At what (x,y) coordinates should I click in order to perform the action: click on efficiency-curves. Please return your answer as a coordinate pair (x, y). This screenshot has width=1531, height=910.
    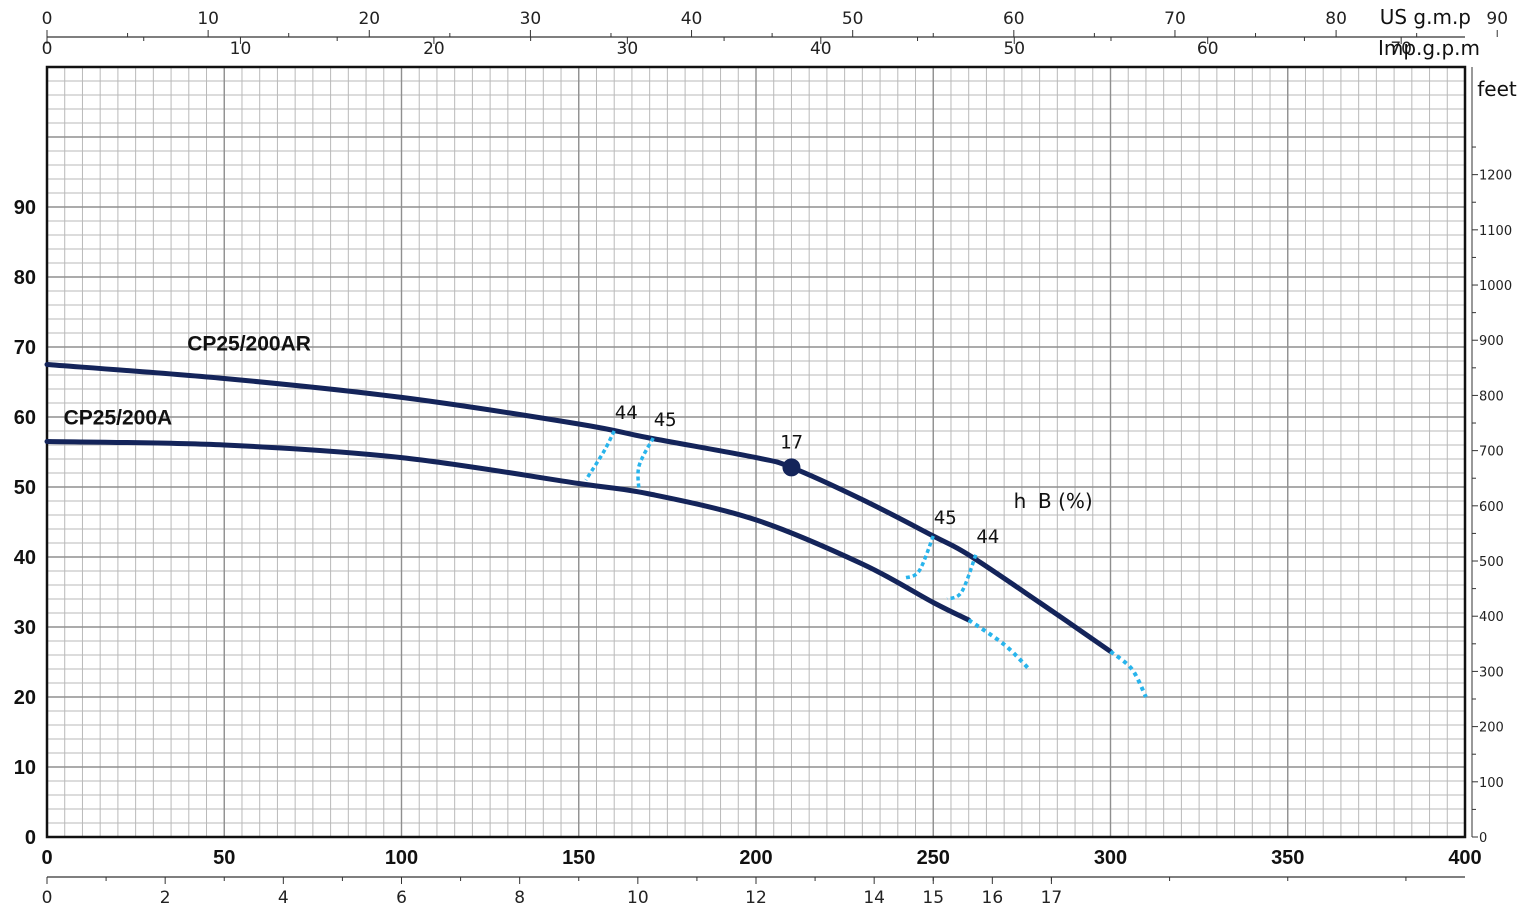
    Looking at the image, I should click on (781, 515).